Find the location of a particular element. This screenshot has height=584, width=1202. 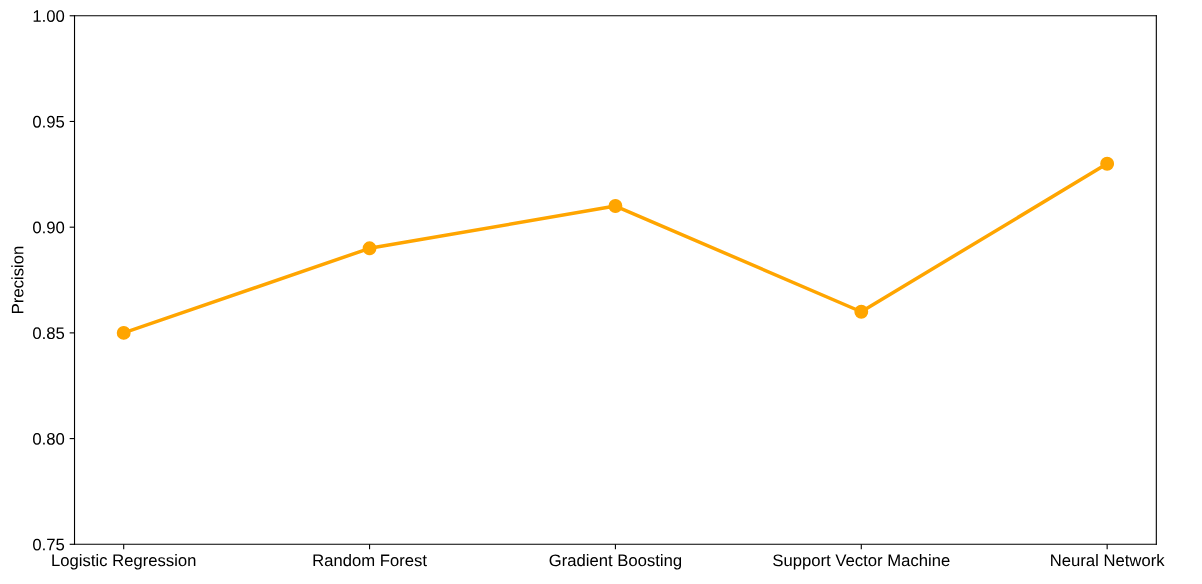

y-tick-label: 0.95 is located at coordinates (49, 121).